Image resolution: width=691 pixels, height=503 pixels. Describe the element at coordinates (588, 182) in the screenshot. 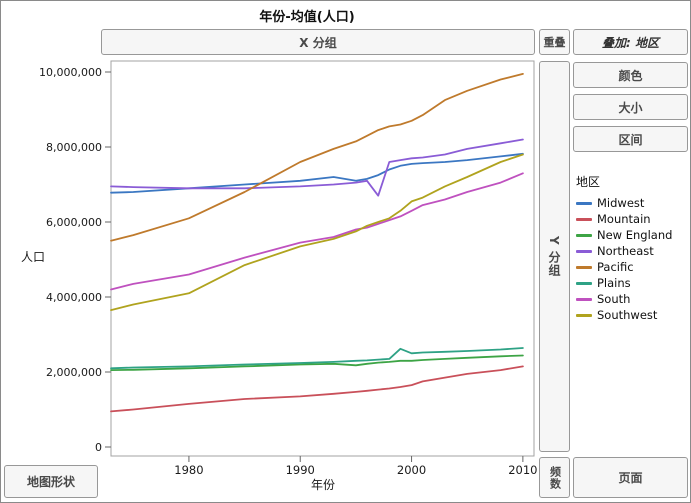

I see `legend-title: 地区` at that location.